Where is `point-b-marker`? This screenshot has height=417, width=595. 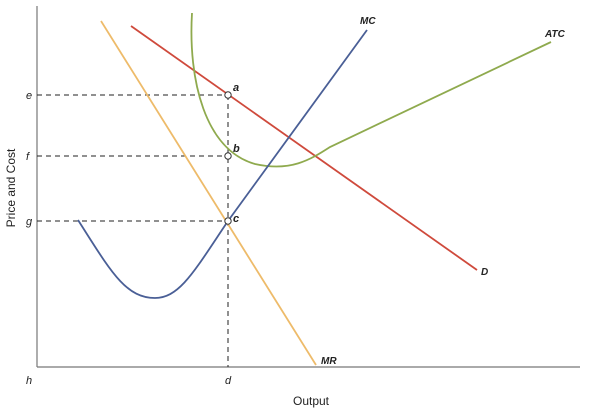 point-b-marker is located at coordinates (228, 156).